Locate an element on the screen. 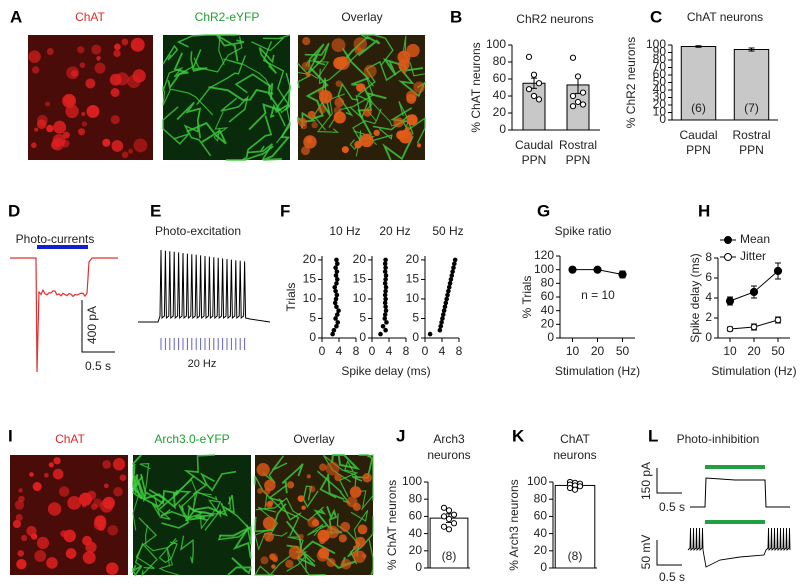  y-tick-label: 100 is located at coordinates (496, 44).